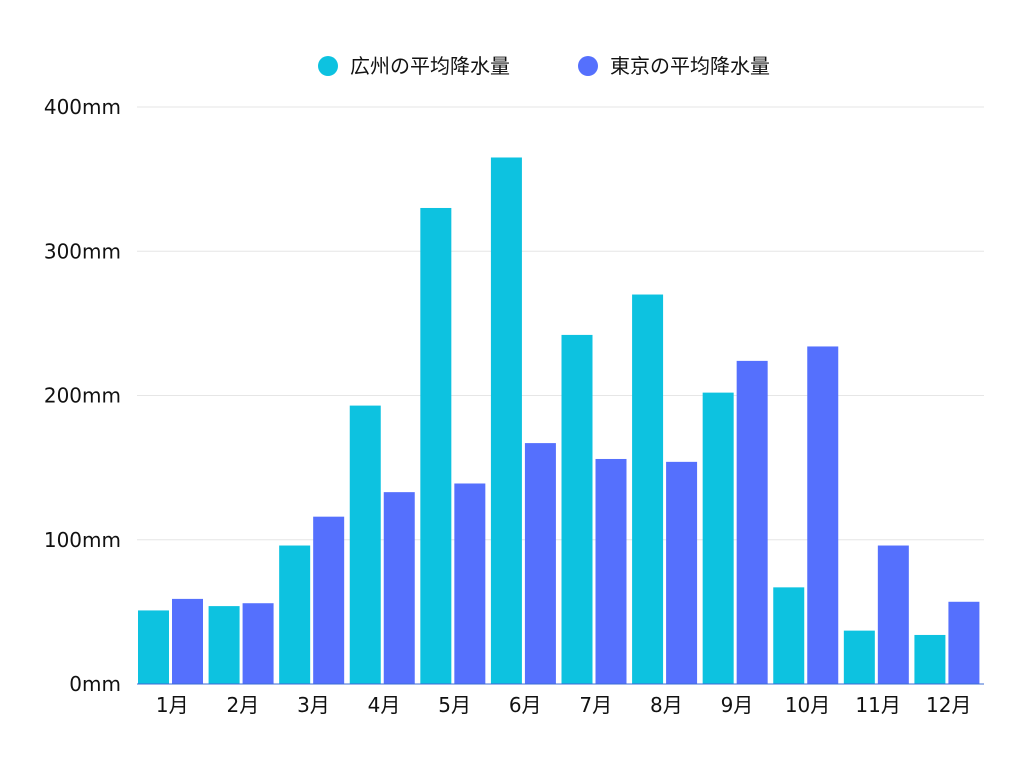  Describe the element at coordinates (82, 107) in the screenshot. I see `y-tick-label: 400mm` at that location.